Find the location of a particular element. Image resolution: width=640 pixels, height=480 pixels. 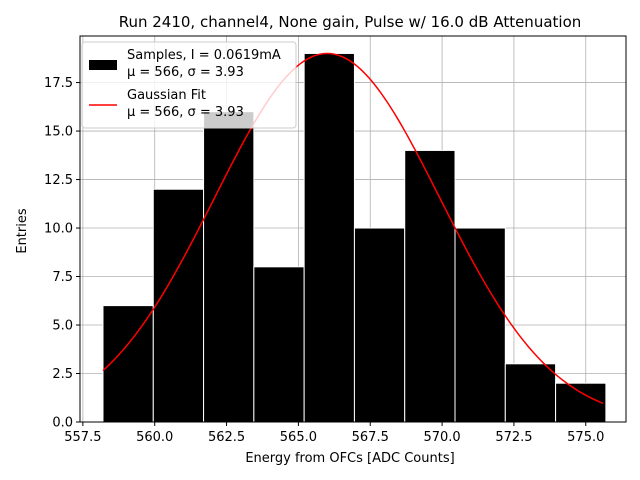

y-tick-label: 17.5 is located at coordinates (58, 83).